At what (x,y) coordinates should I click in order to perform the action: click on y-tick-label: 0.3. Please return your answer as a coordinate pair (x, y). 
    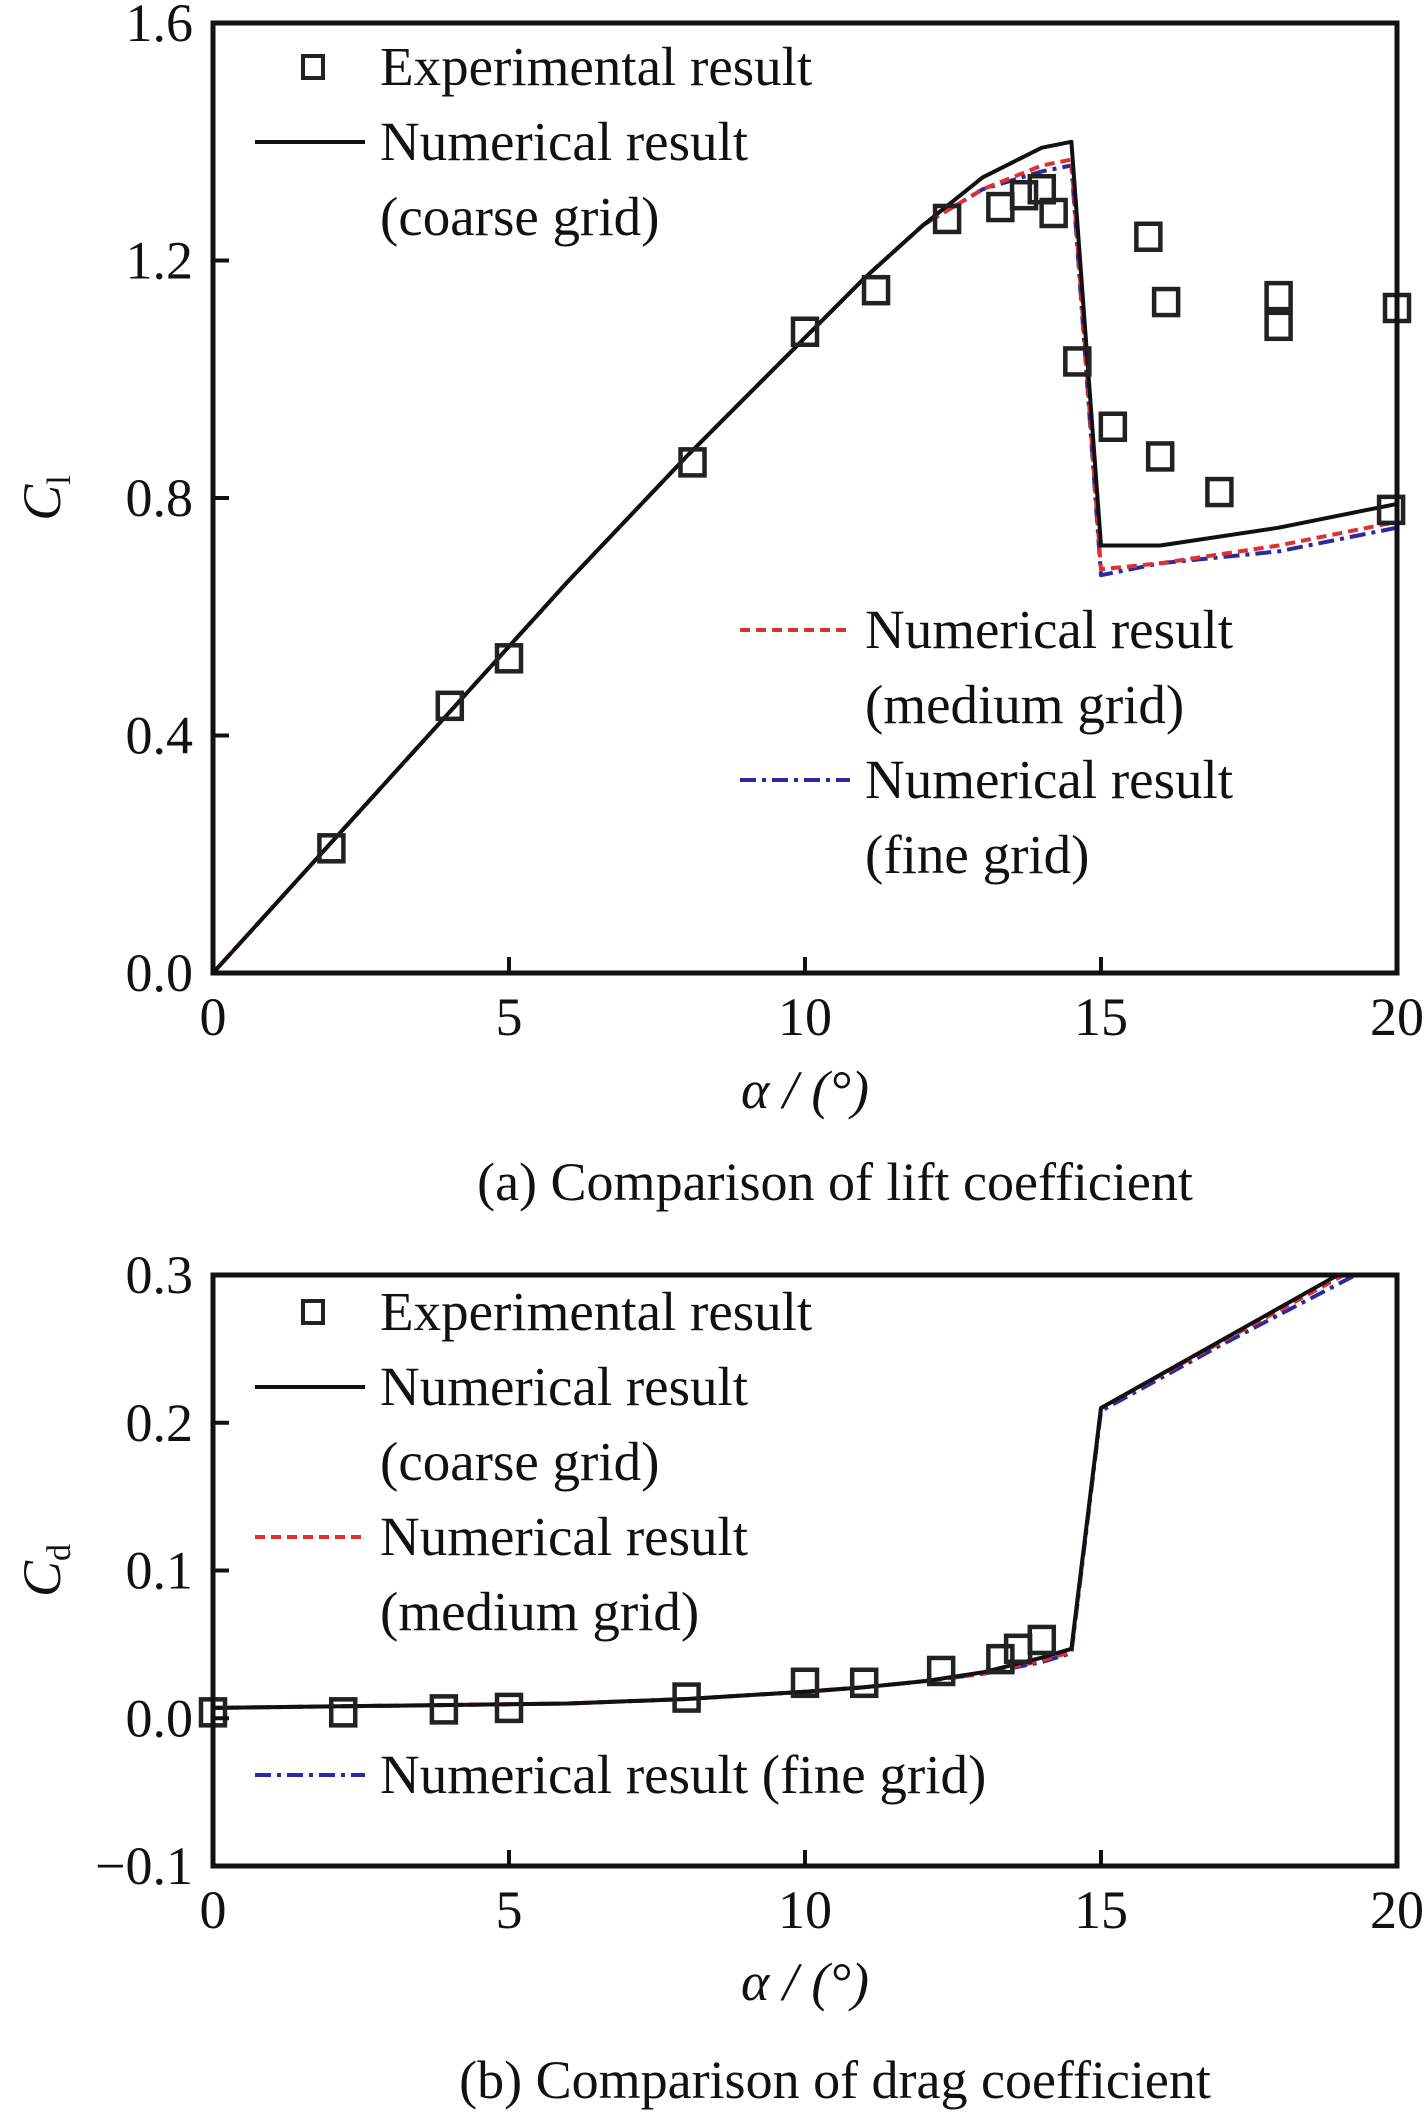
    Looking at the image, I should click on (160, 1275).